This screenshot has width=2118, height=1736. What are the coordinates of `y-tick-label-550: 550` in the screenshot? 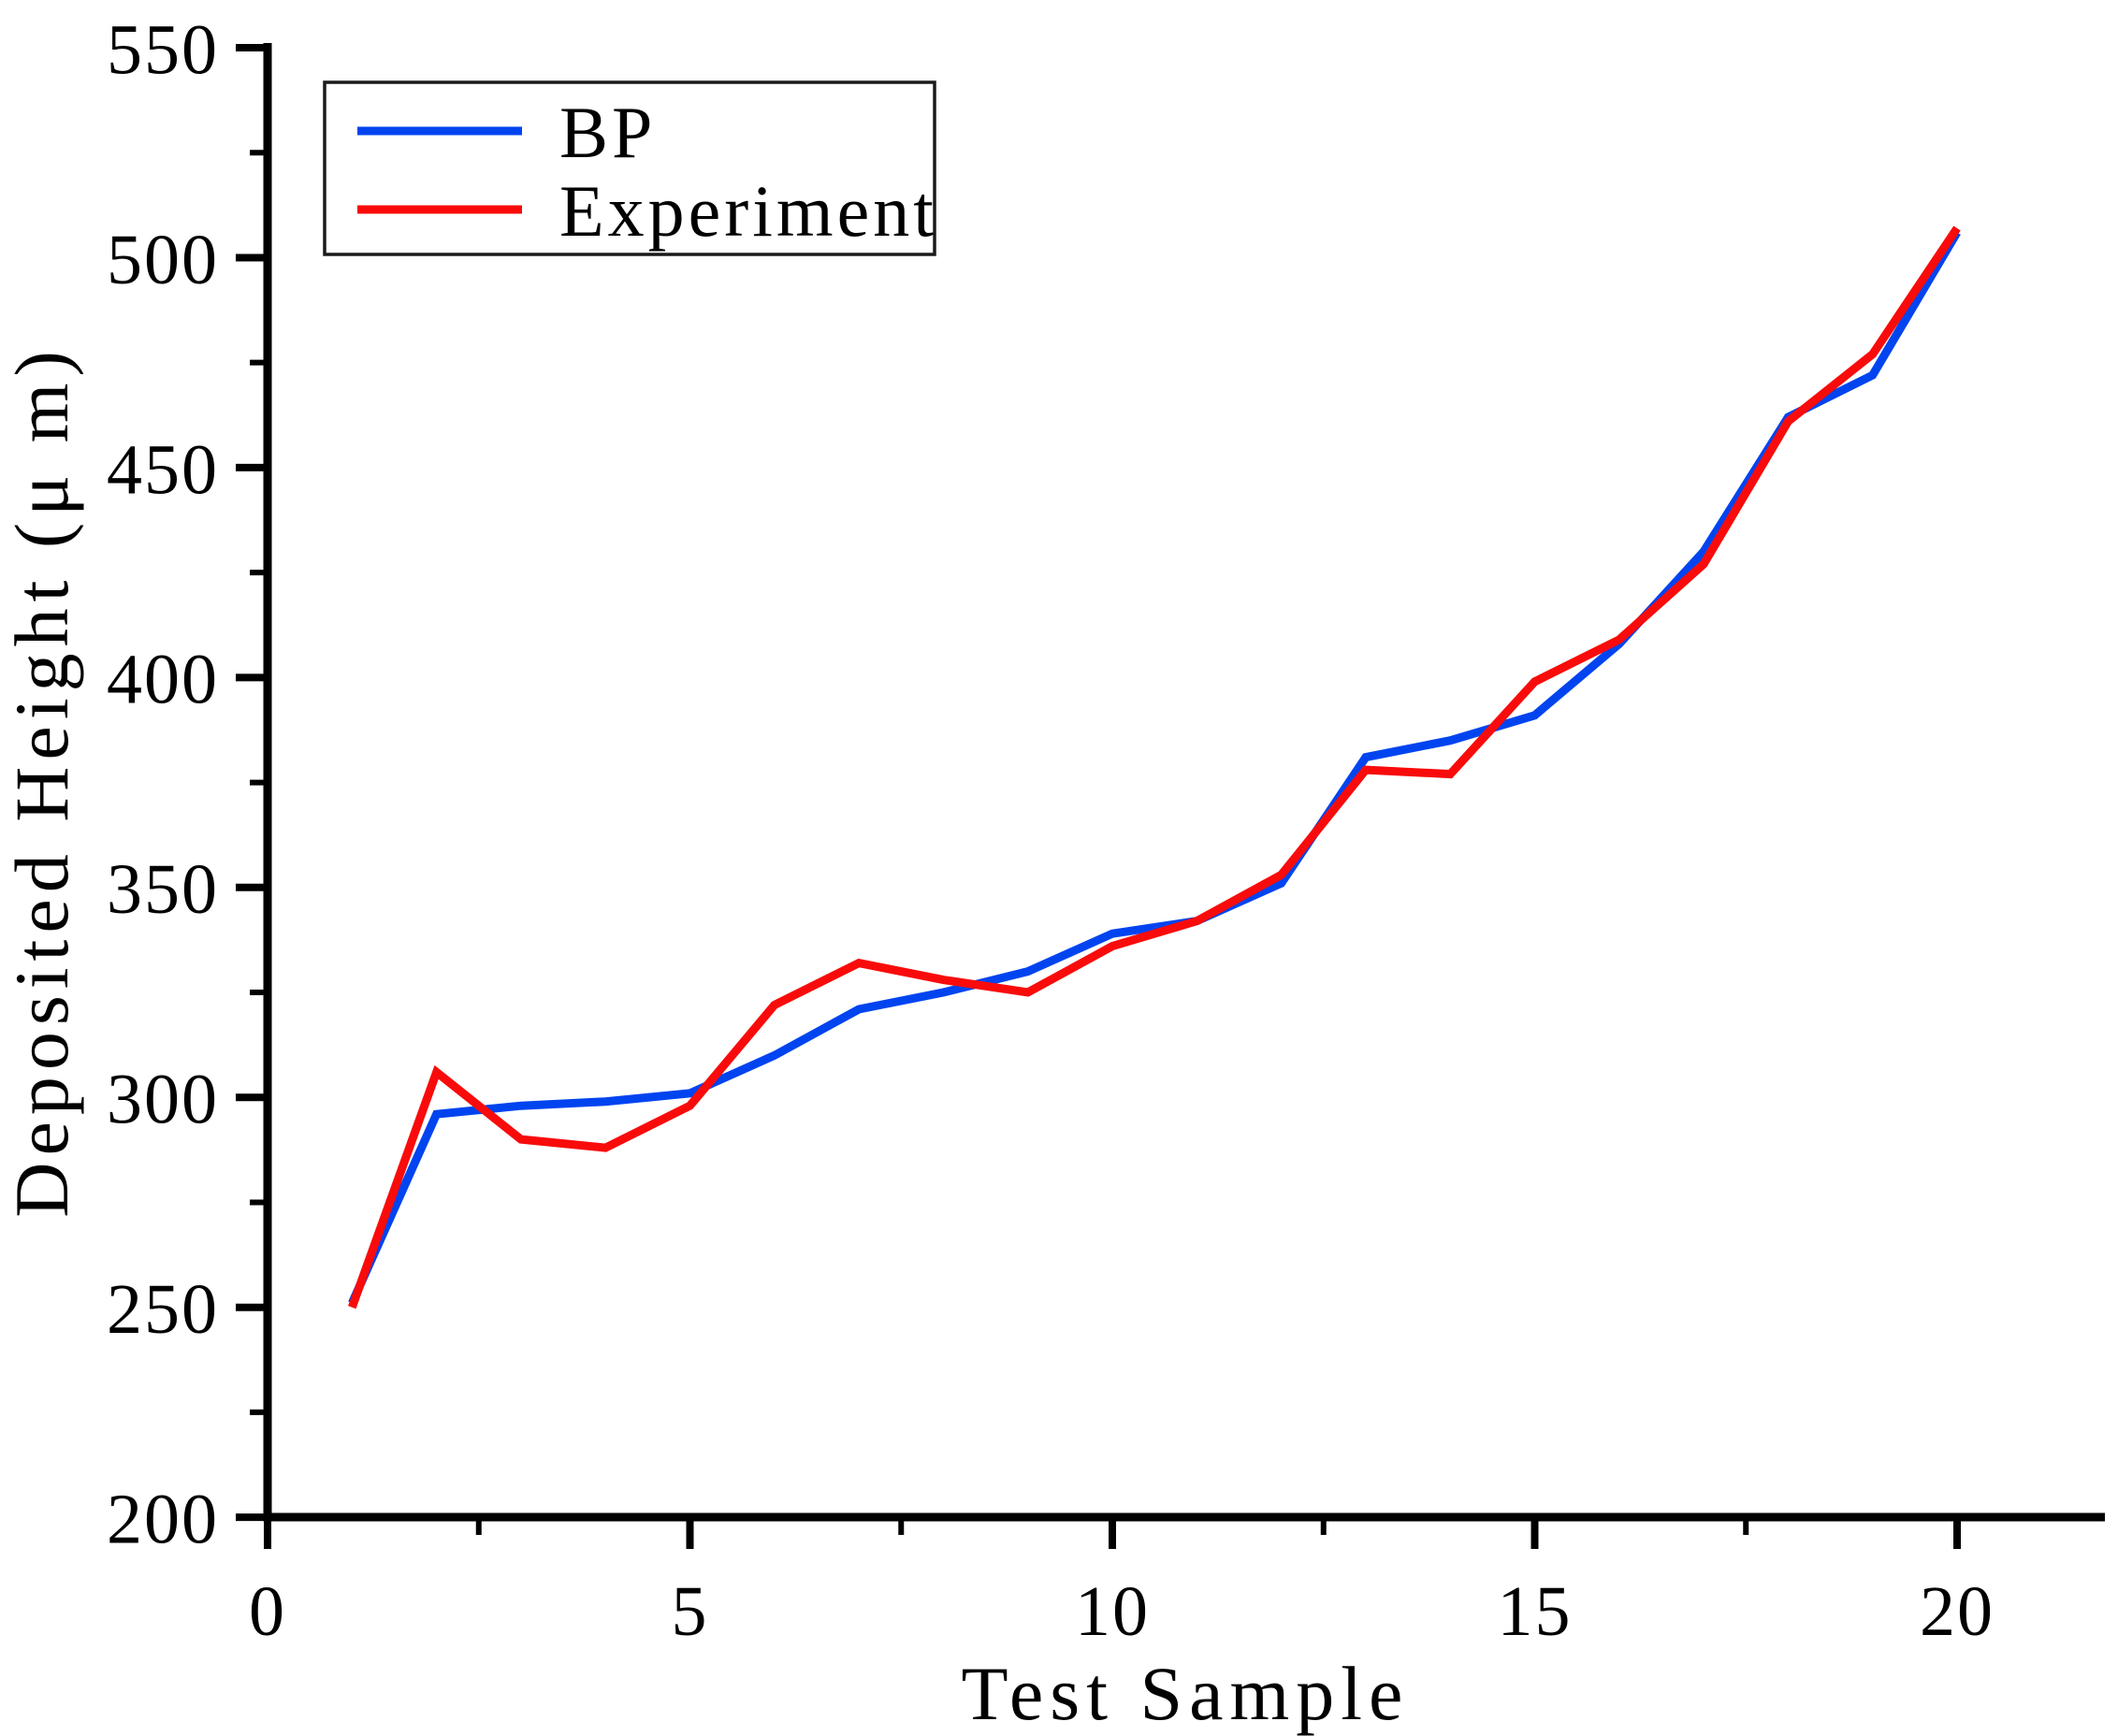 It's located at (163, 49).